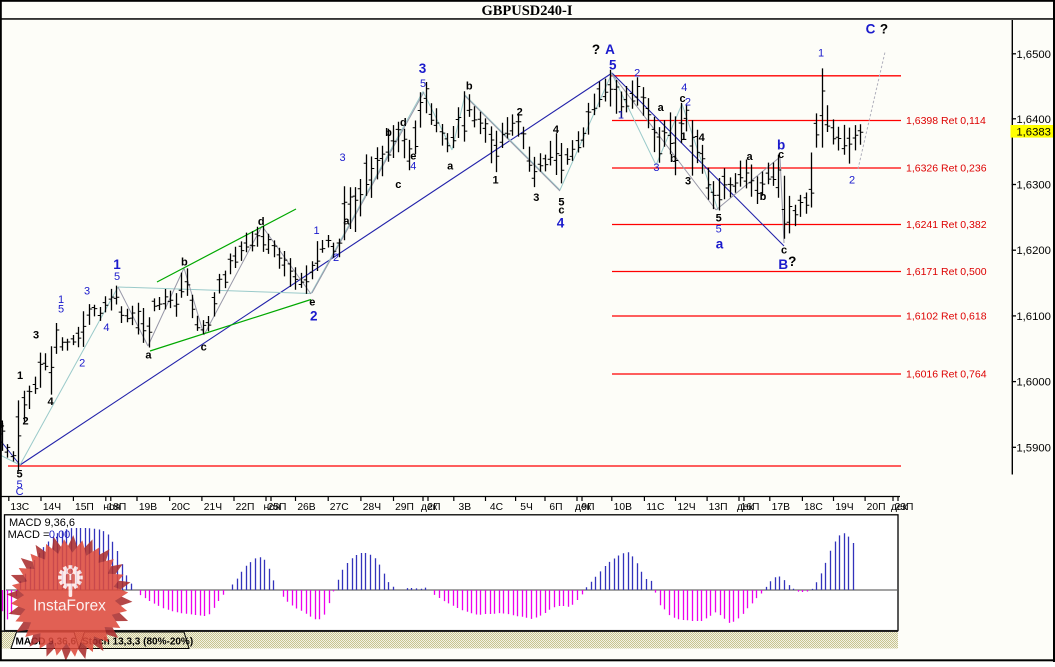 The image size is (1055, 667). What do you see at coordinates (783, 264) in the screenshot?
I see `svg-text: B` at bounding box center [783, 264].